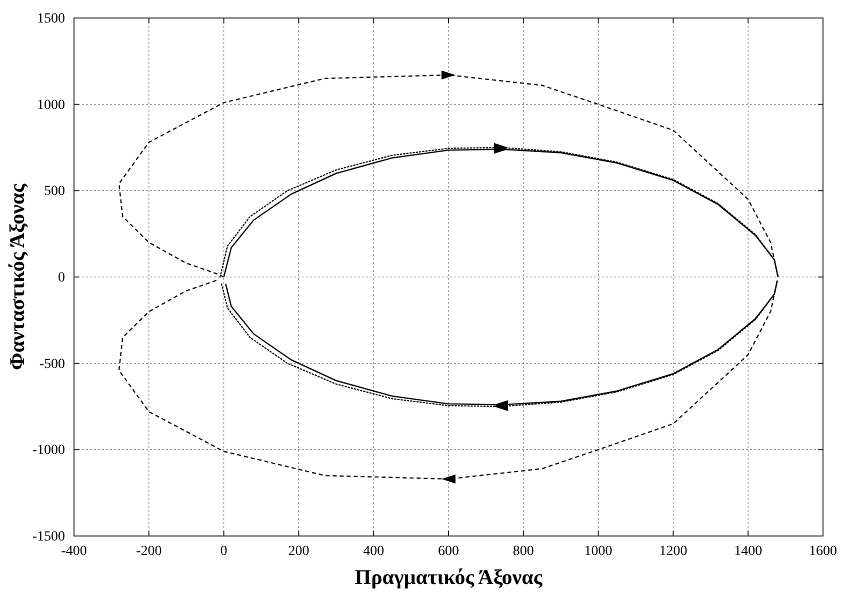 The image size is (841, 596). Describe the element at coordinates (224, 551) in the screenshot. I see `x-tick-label: 0` at that location.